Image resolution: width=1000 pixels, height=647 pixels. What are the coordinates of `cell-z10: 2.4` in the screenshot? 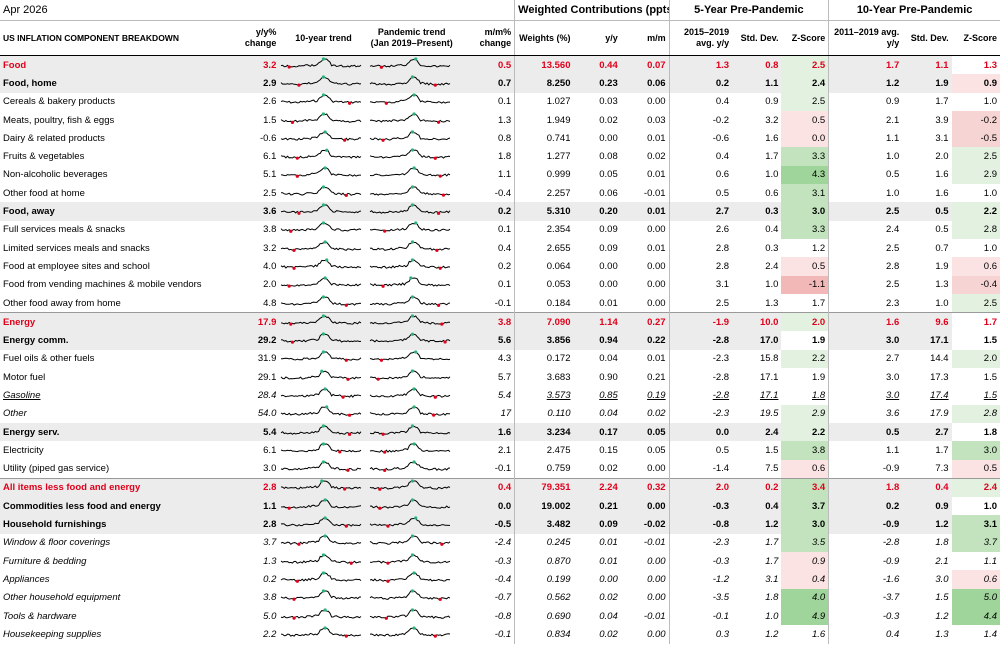 It's located at (975, 487).